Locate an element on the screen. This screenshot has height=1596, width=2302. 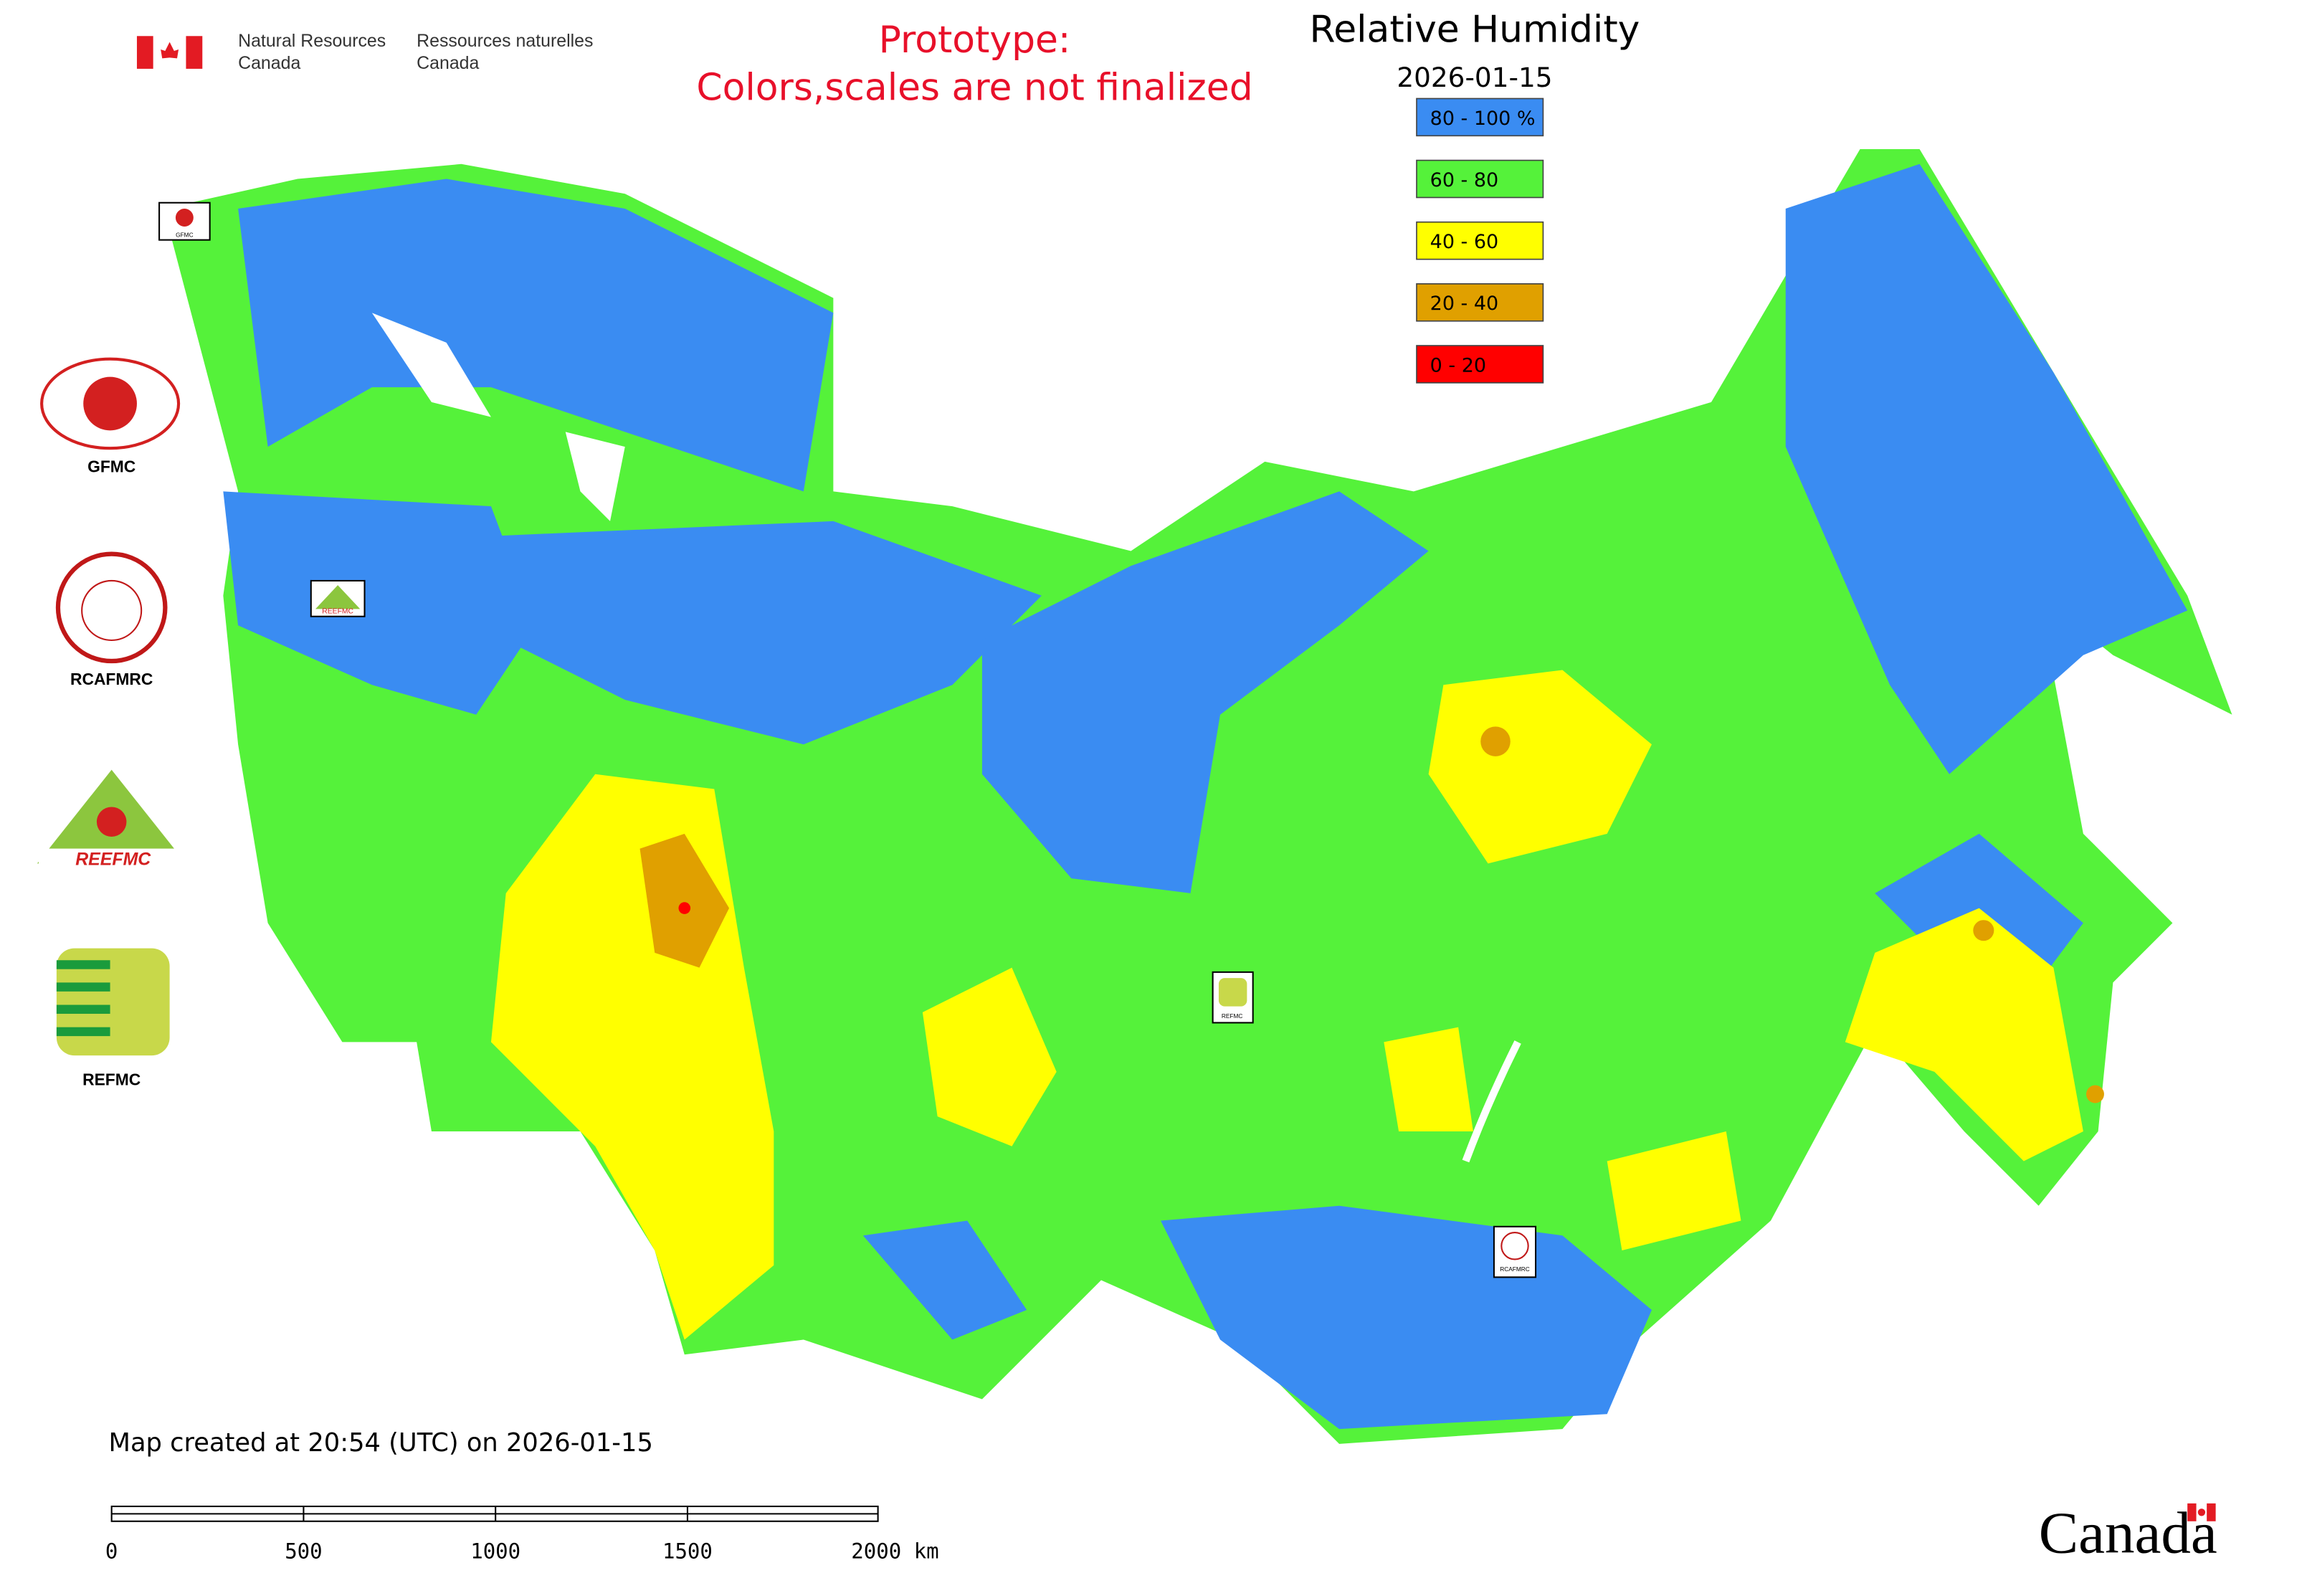
logo-label: RCAFMRC is located at coordinates (112, 679).